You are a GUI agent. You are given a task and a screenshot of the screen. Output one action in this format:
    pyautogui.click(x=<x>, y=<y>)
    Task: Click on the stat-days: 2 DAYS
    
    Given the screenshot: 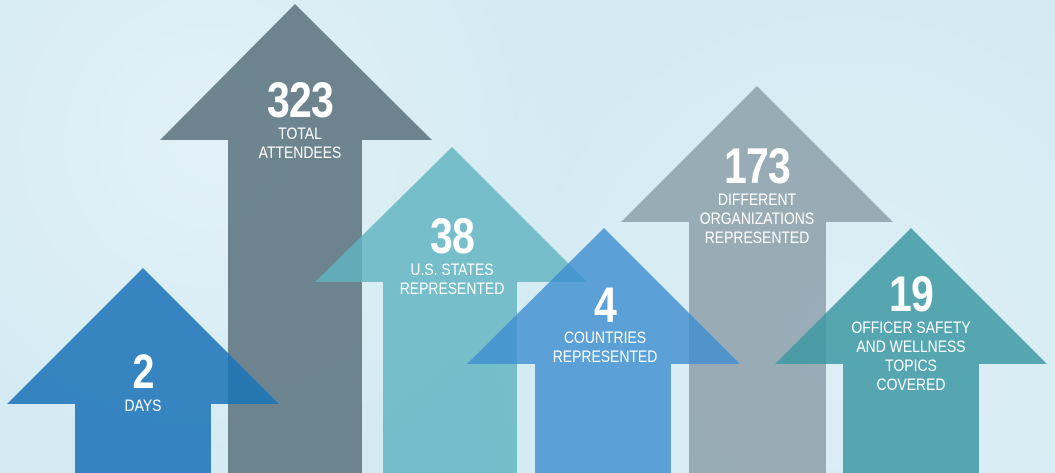 What is the action you would take?
    pyautogui.click(x=143, y=381)
    